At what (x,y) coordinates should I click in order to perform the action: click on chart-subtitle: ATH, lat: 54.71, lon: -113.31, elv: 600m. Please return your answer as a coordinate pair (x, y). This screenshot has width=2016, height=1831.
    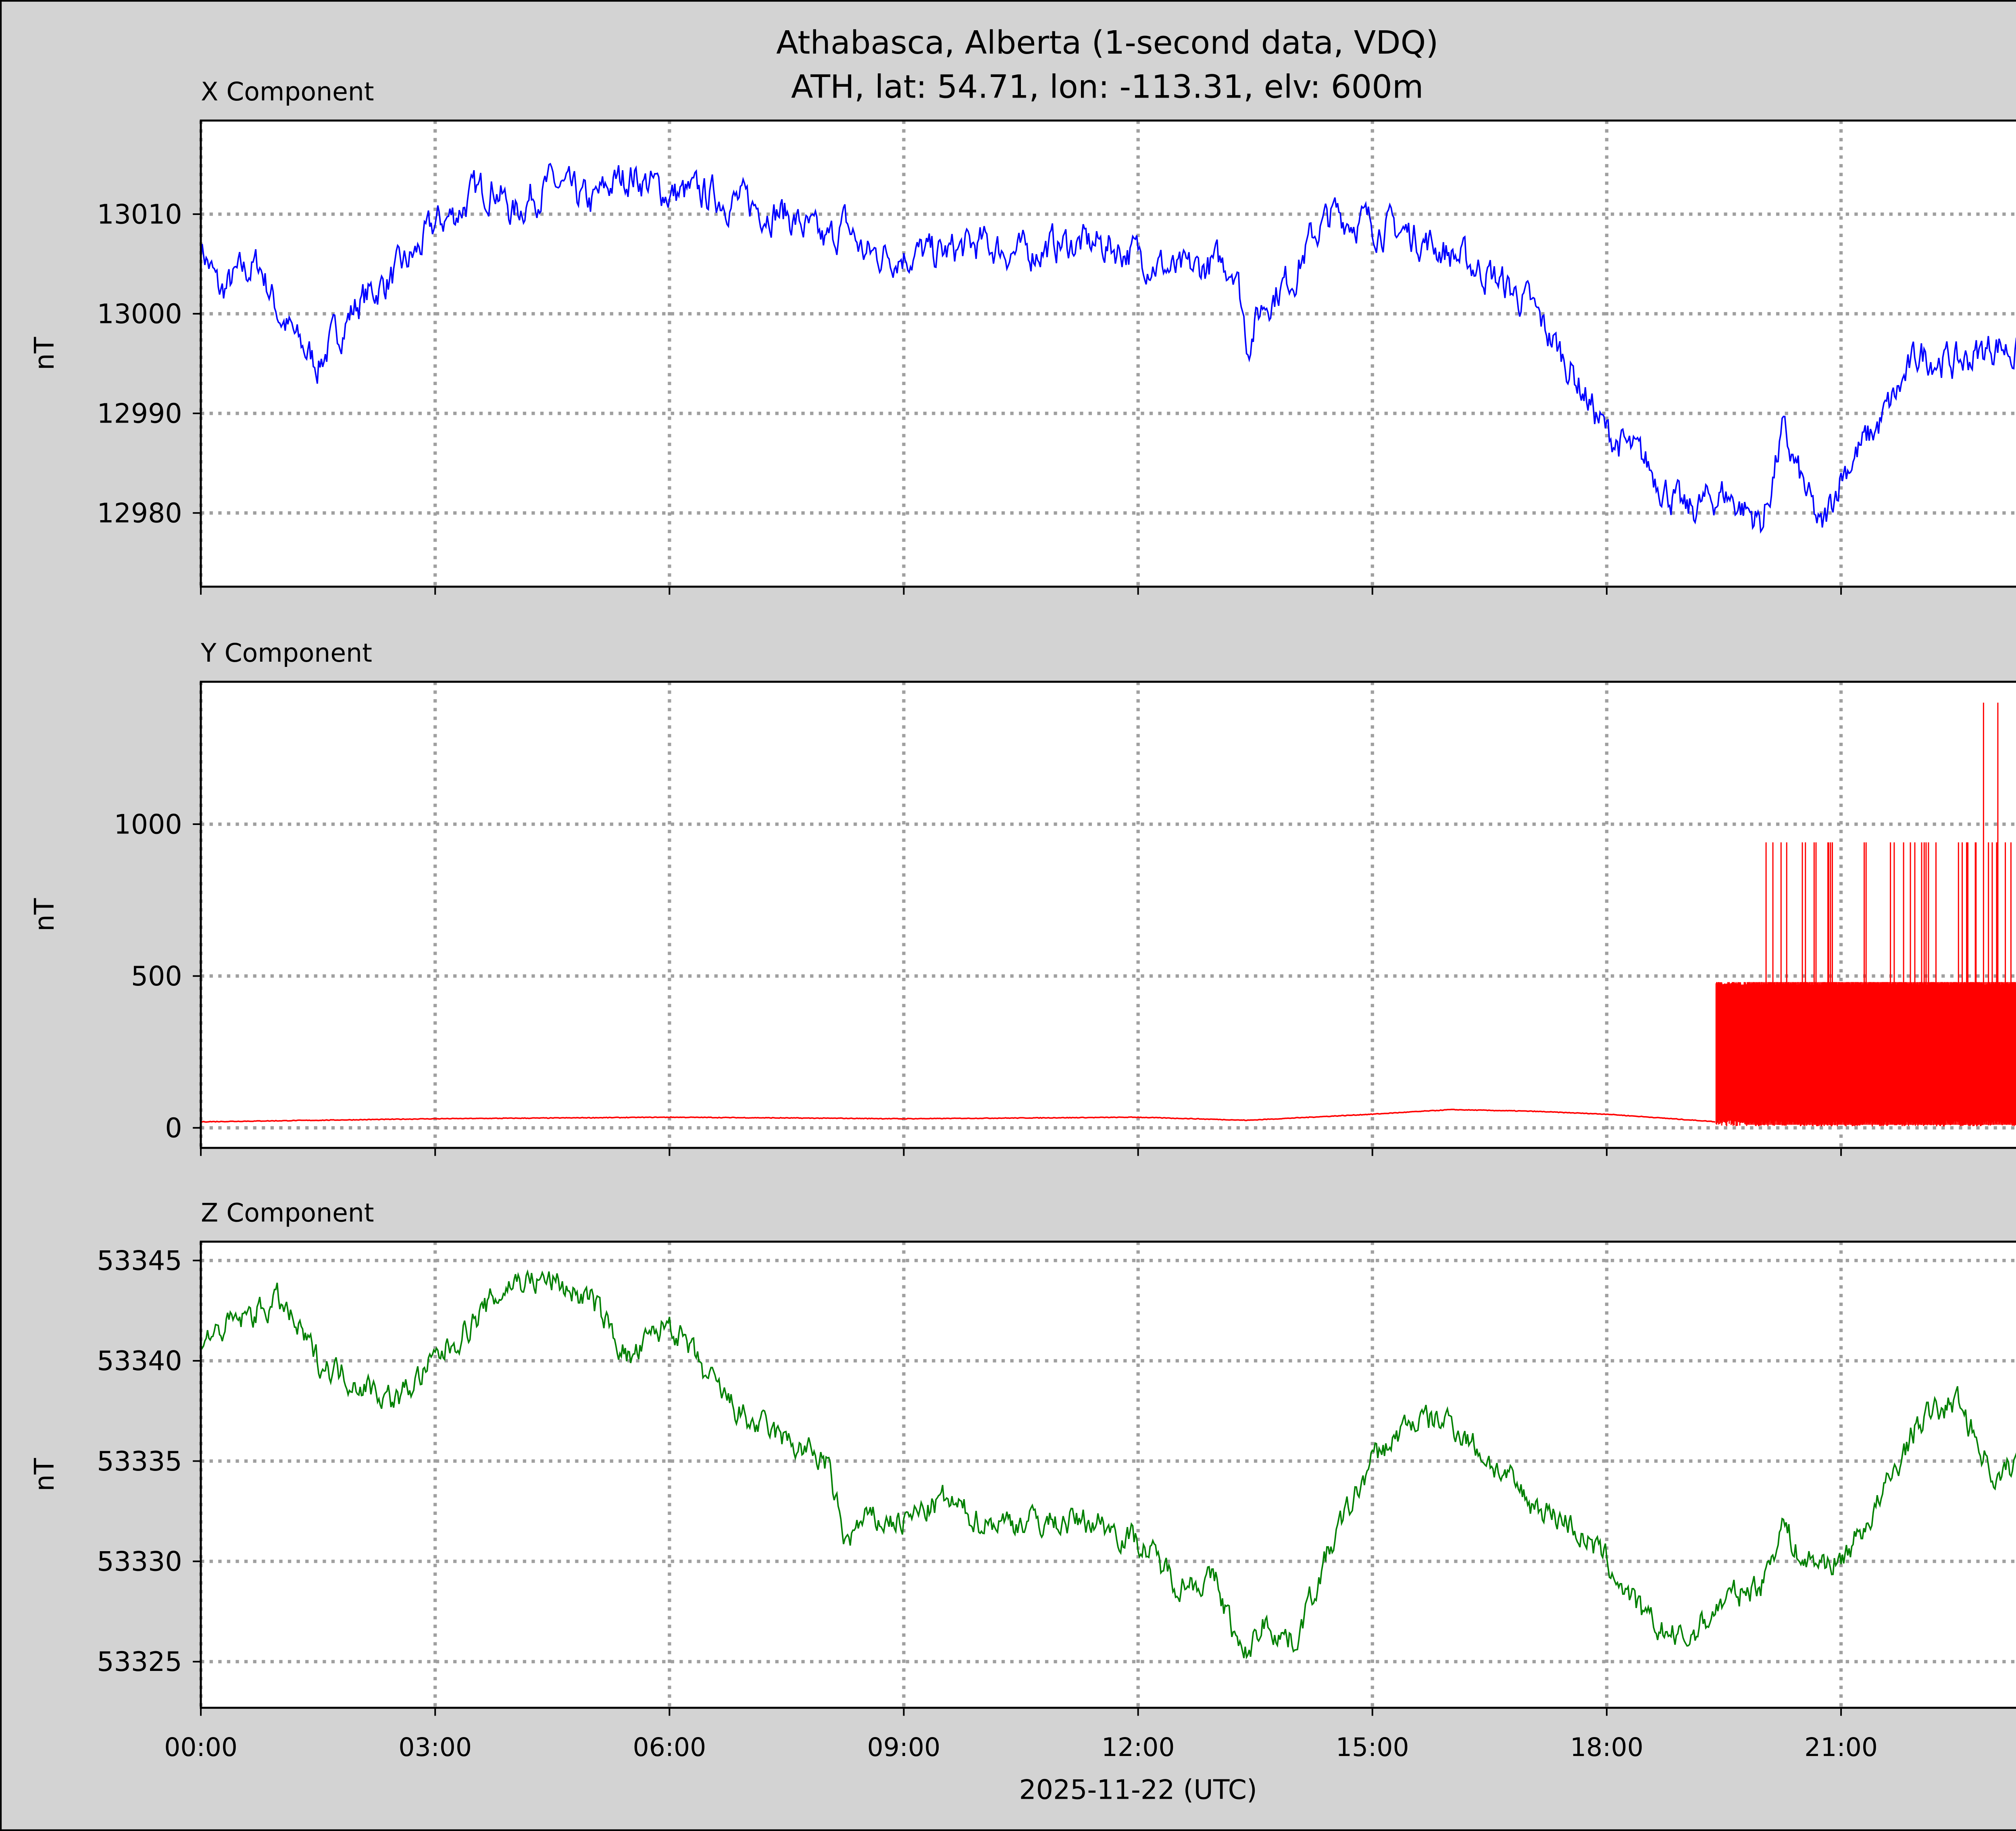
    Looking at the image, I should click on (1107, 86).